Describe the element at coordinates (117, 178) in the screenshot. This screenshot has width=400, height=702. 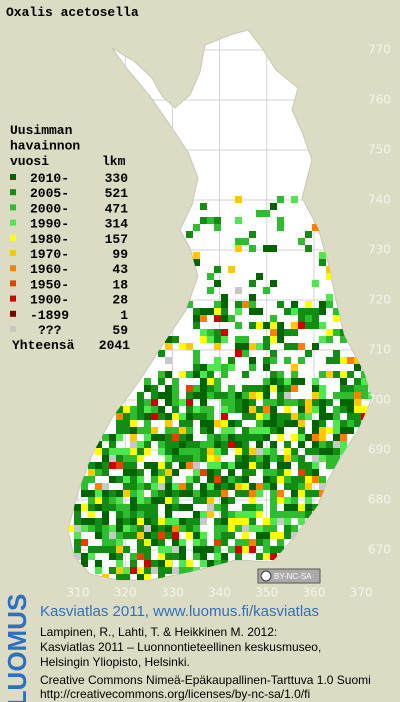
I see `legend-count: 330` at that location.